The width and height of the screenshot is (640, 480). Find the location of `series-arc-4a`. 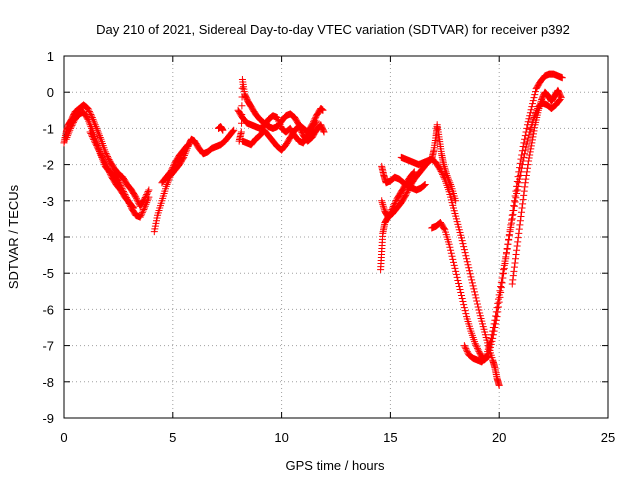

series-arc-4a is located at coordinates (418, 197).